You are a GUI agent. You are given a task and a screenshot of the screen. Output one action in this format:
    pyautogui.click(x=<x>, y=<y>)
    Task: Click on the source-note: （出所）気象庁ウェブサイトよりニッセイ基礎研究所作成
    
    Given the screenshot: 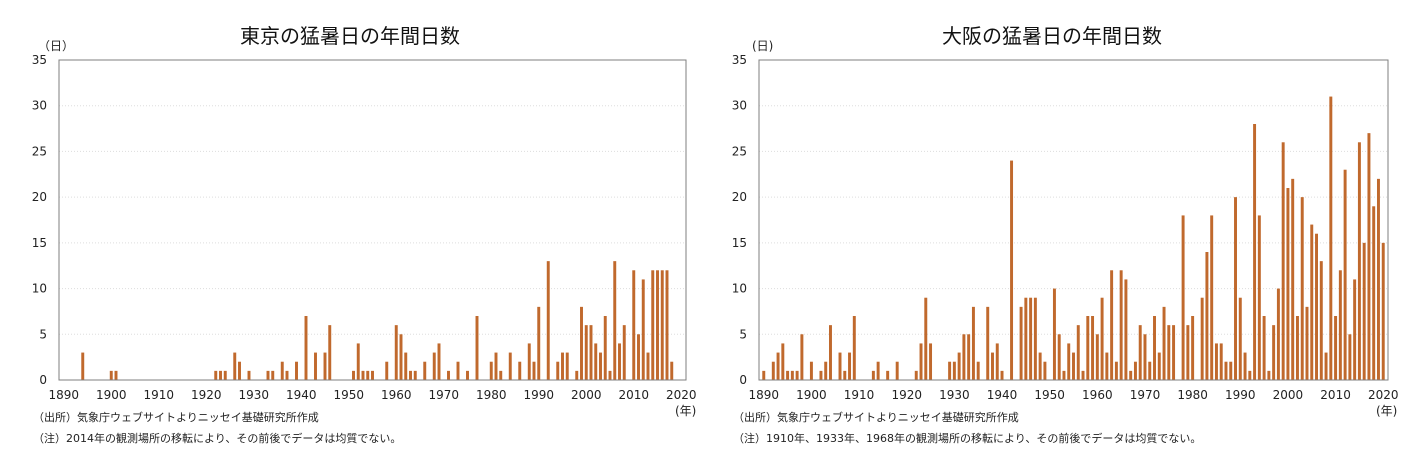 What is the action you would take?
    pyautogui.click(x=876, y=417)
    